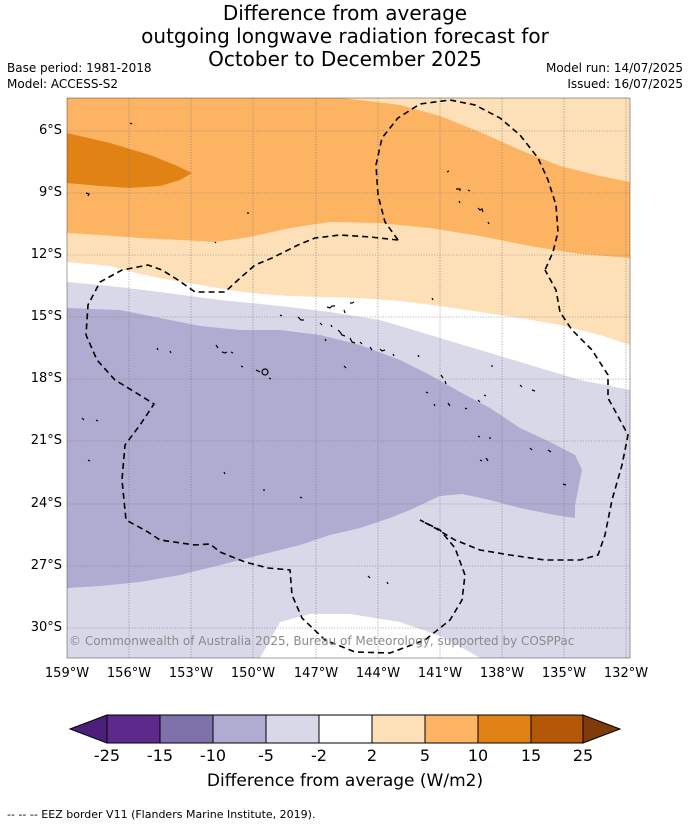  What do you see at coordinates (50, 130) in the screenshot?
I see `lat-label: 6°S` at bounding box center [50, 130].